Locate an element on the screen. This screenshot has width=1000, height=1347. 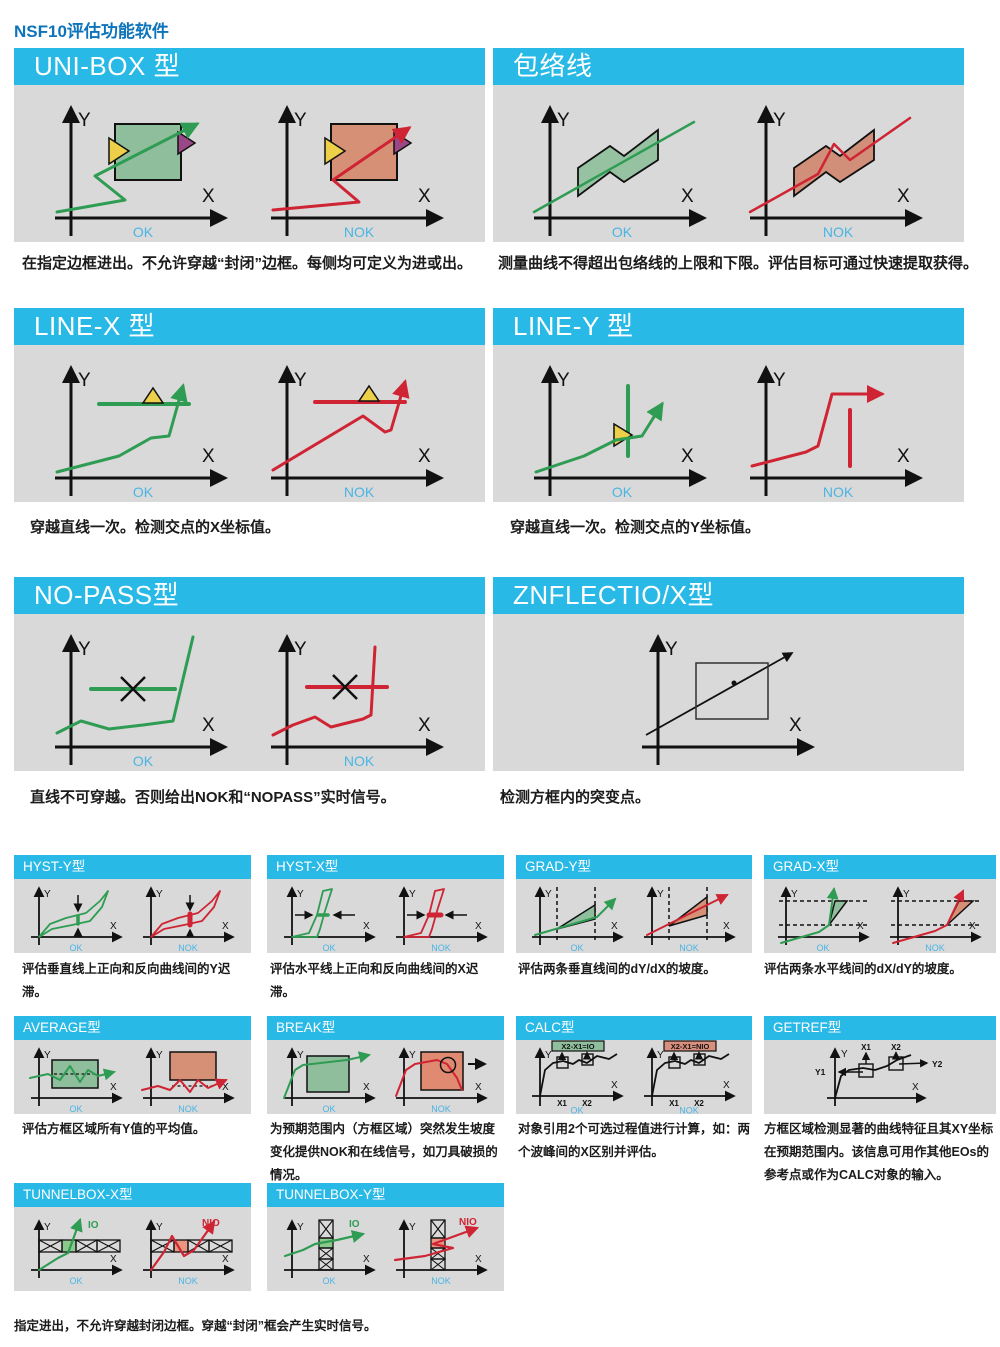
unibox-ok-chart: Y X OK is located at coordinates (142, 164).